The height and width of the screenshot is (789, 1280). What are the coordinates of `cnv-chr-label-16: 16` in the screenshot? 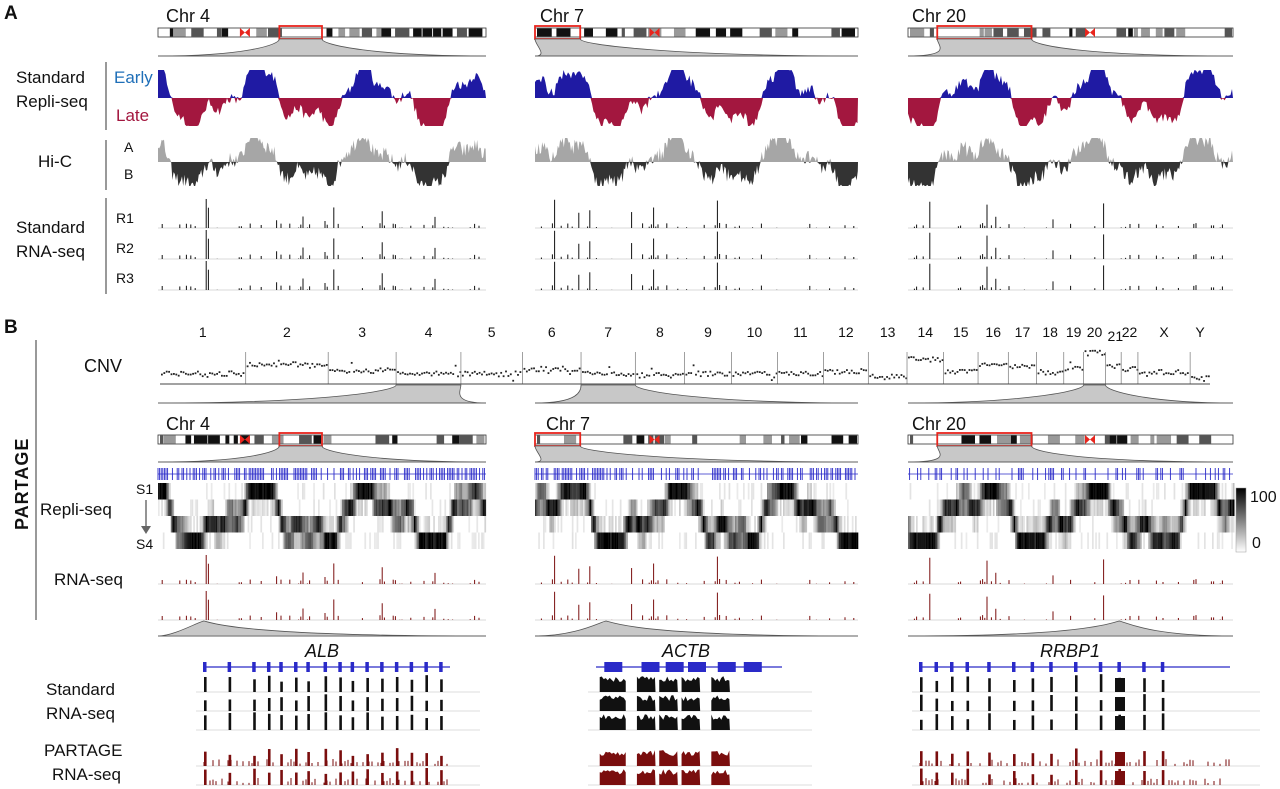 It's located at (993, 332).